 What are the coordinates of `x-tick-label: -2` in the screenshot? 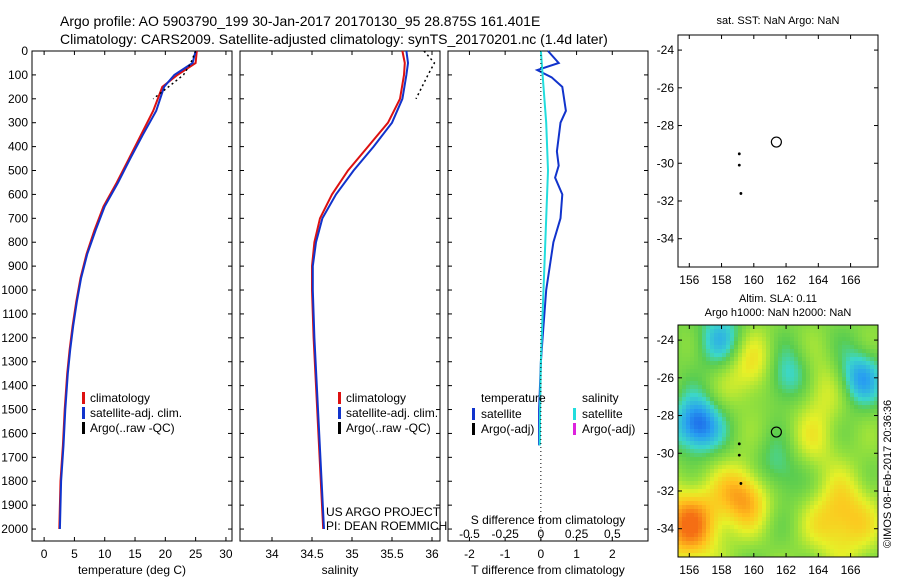 It's located at (469, 554).